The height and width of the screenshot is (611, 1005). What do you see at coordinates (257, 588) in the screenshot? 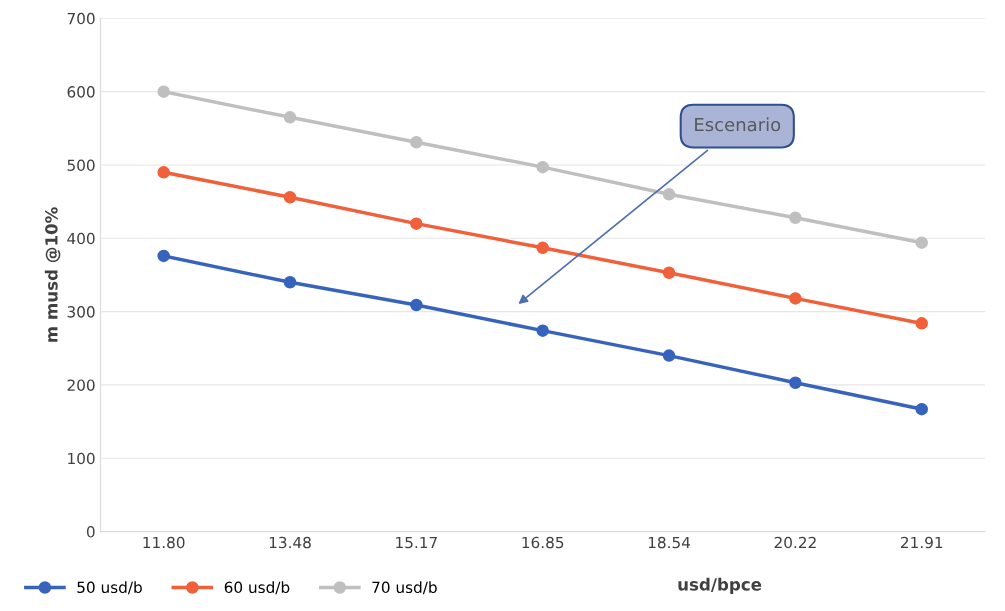
I see `legend-label: 60 usd/b` at bounding box center [257, 588].